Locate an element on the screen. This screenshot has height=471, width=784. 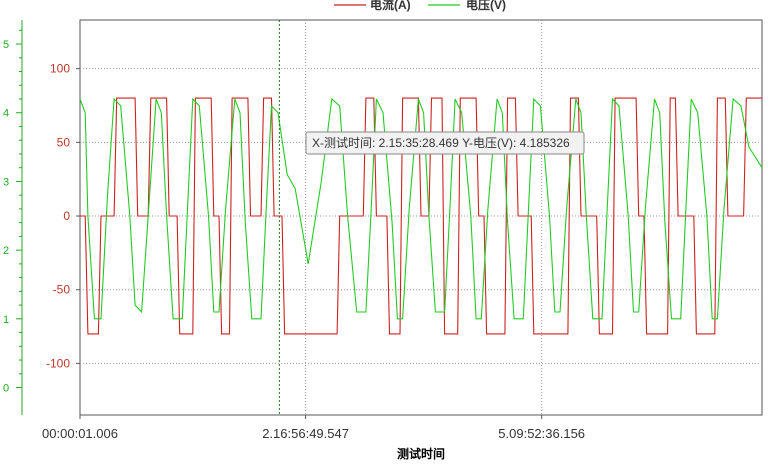
current-tick-label-0: 100 is located at coordinates (60, 69).